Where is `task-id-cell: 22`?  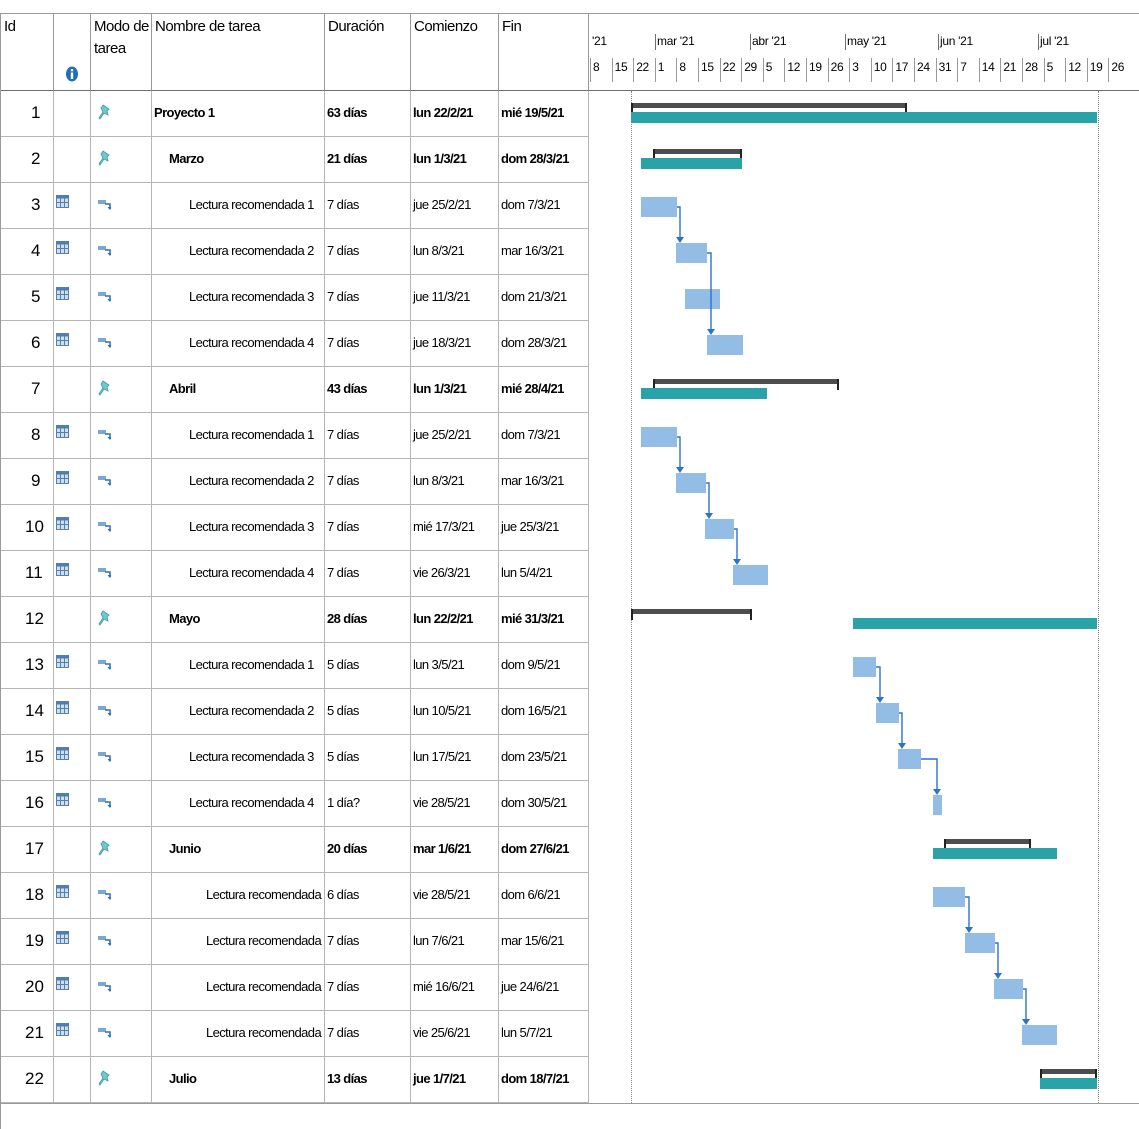
task-id-cell: 22 is located at coordinates (27, 1080).